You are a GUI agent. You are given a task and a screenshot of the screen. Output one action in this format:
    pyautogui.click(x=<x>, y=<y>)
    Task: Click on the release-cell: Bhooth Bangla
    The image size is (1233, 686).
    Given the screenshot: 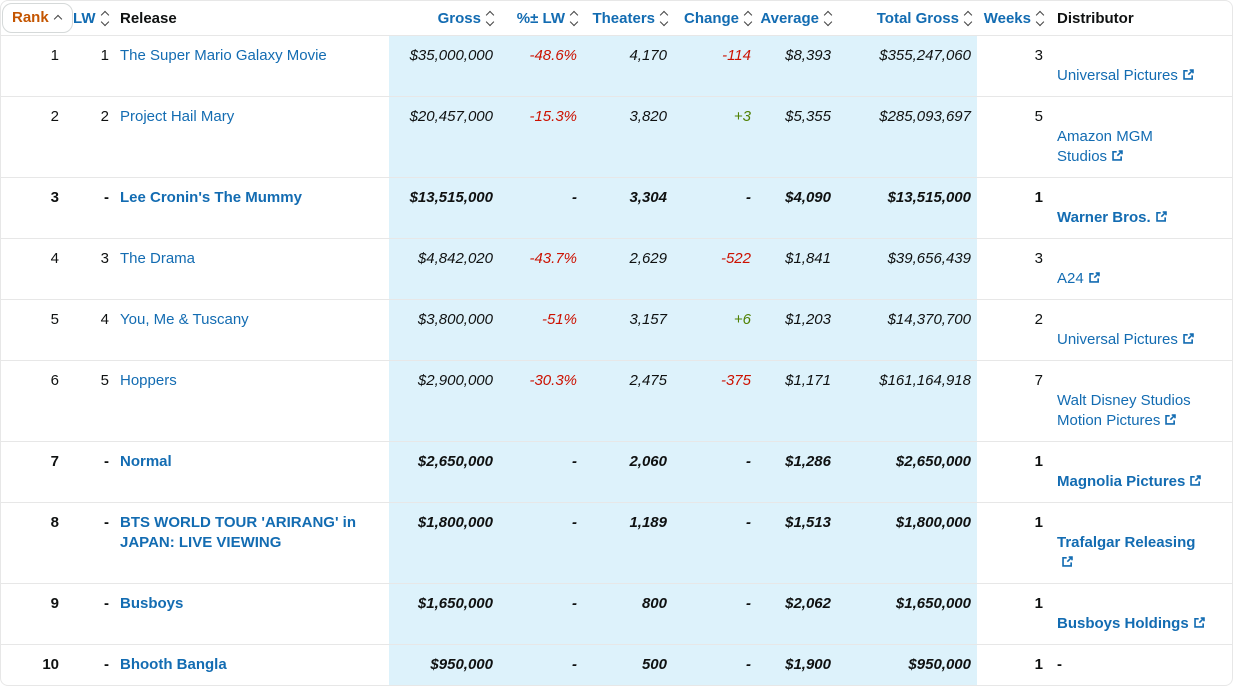 What is the action you would take?
    pyautogui.click(x=253, y=664)
    